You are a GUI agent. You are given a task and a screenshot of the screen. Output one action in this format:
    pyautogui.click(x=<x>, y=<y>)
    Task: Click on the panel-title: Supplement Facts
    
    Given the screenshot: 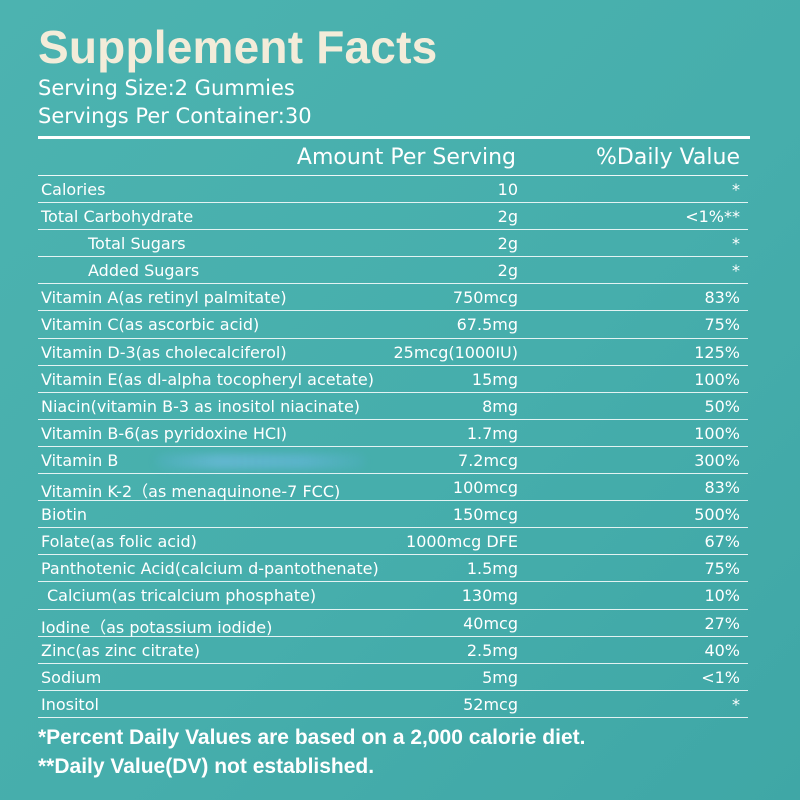 What is the action you would take?
    pyautogui.click(x=238, y=47)
    